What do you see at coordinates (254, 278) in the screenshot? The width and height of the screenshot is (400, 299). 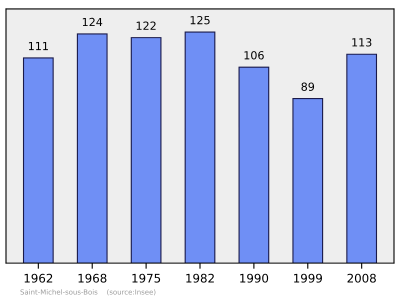 I see `x-tick-label: 1990` at bounding box center [254, 278].